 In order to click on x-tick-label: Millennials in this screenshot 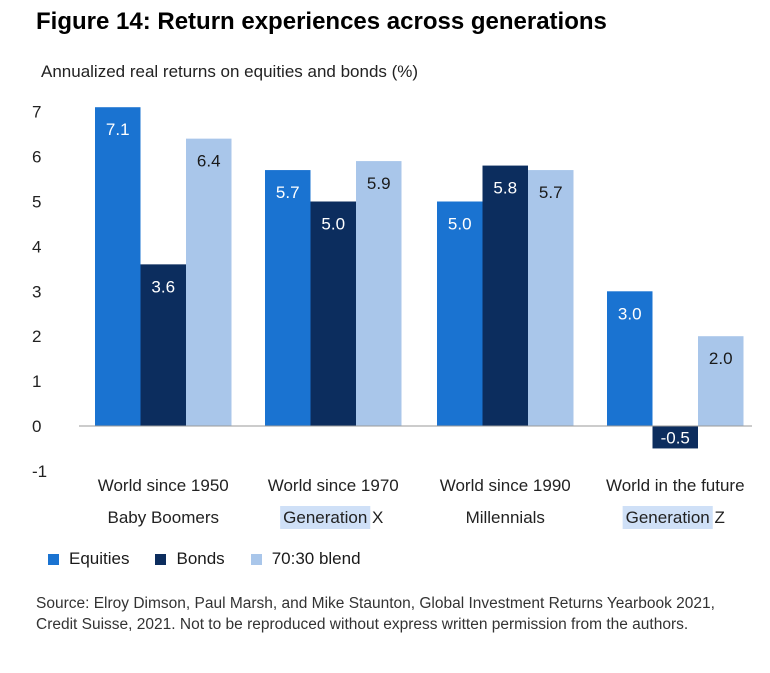, I will do `click(505, 517)`.